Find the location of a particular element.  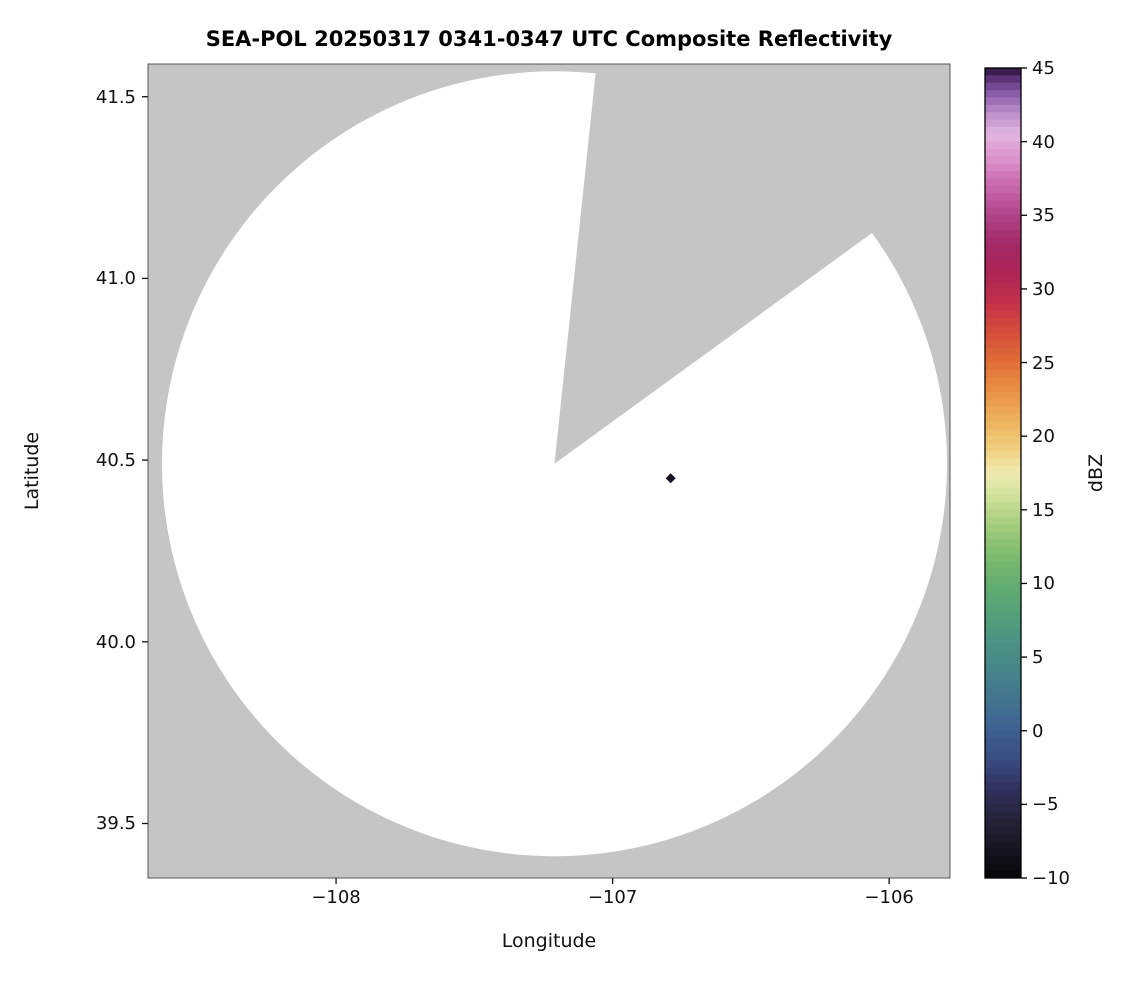

x-tick-label: −106 is located at coordinates (889, 897).